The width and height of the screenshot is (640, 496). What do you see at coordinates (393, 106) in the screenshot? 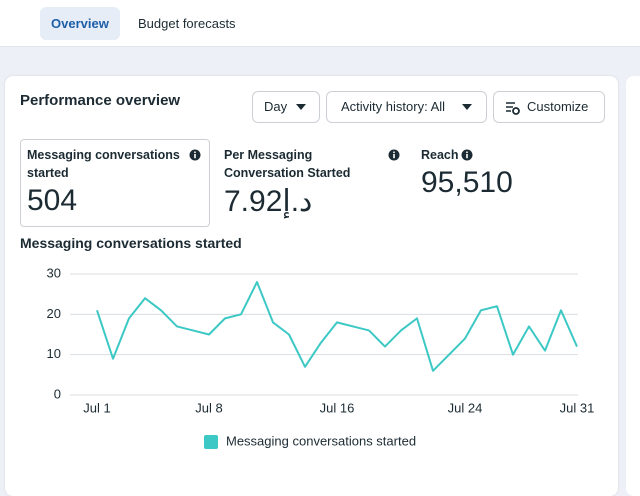
I see `dropdown-label: Activity history: All` at bounding box center [393, 106].